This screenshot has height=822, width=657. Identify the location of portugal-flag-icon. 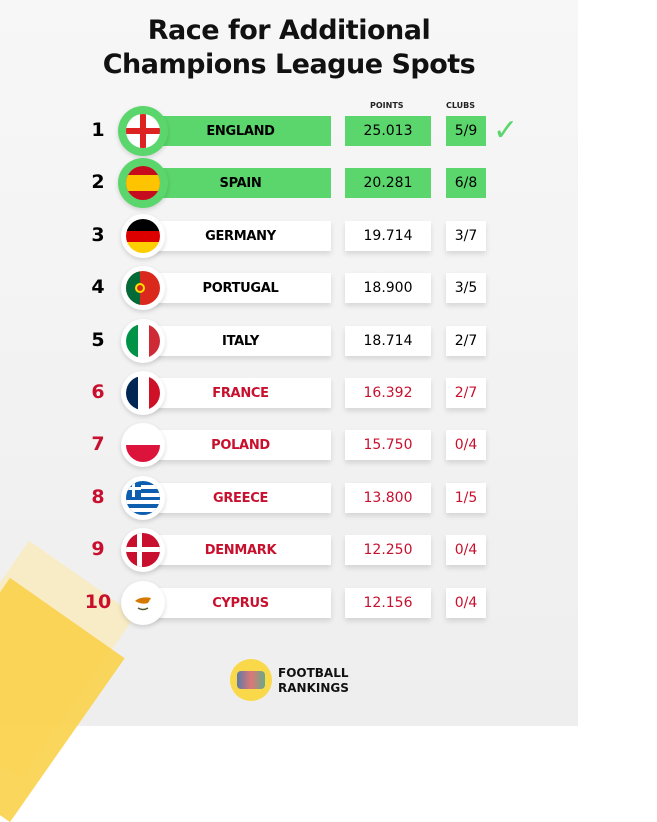
(143, 288).